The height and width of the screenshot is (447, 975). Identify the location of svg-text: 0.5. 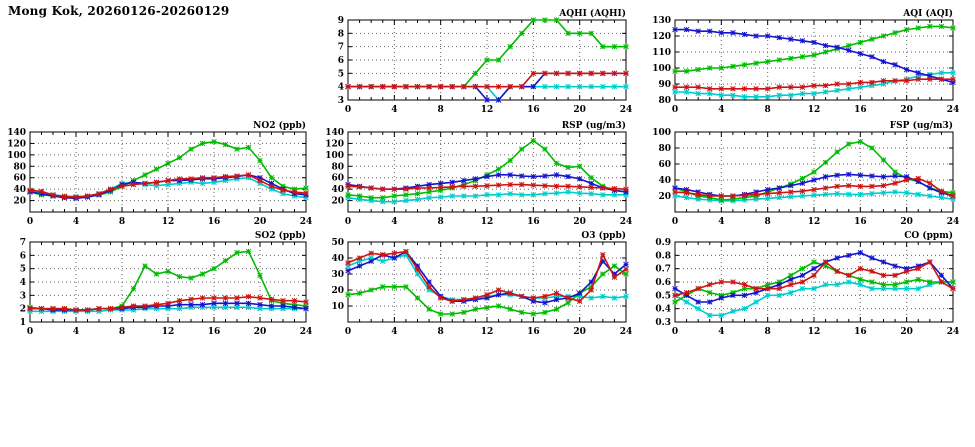
(663, 296).